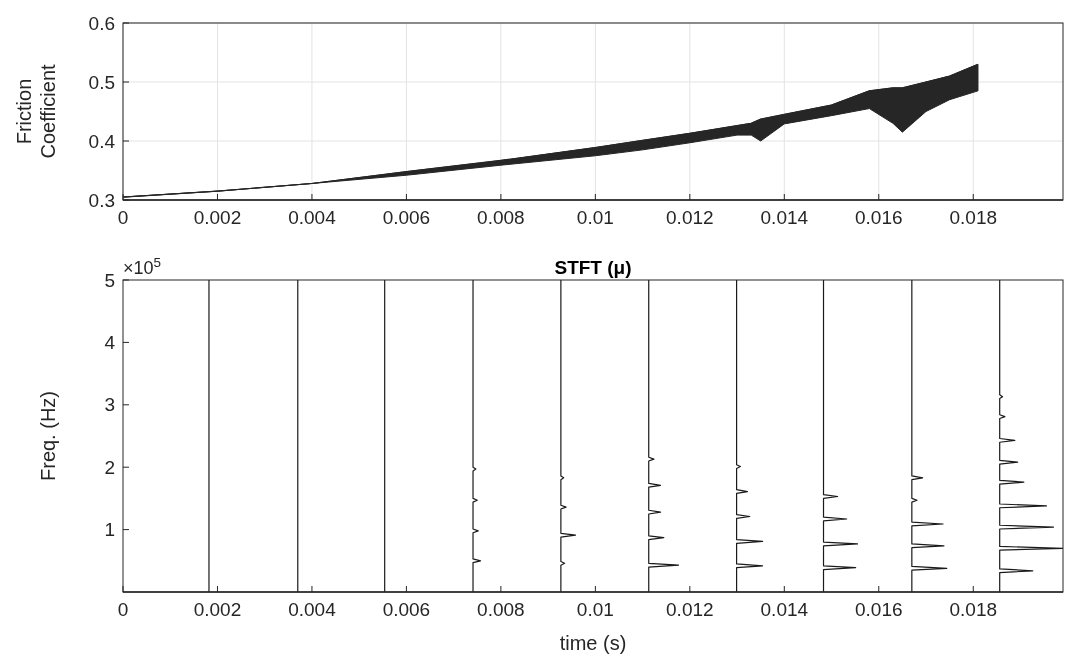 The width and height of the screenshot is (1077, 664). Describe the element at coordinates (109, 280) in the screenshot. I see `y-tick-label: 5` at that location.